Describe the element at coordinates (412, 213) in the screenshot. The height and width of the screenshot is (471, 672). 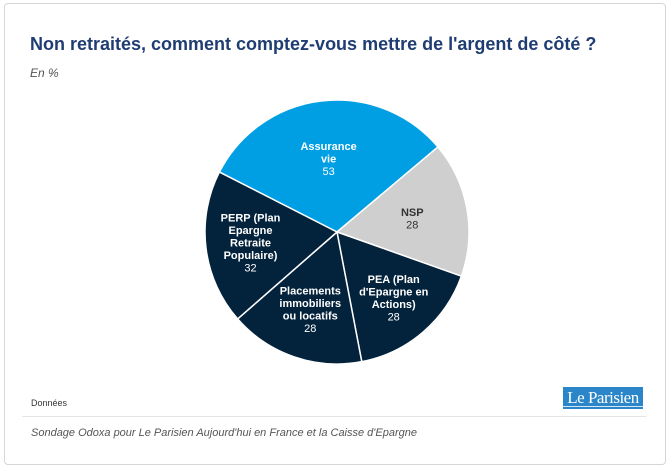
I see `slice-name-line: NSP` at that location.